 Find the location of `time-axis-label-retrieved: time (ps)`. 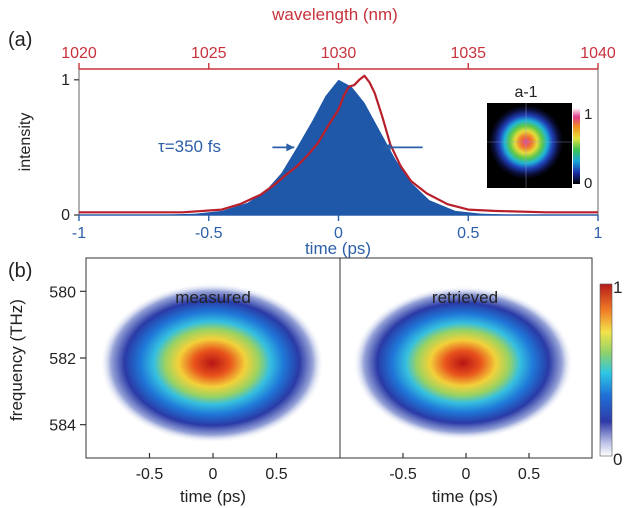

time-axis-label-retrieved: time (ps) is located at coordinates (465, 496).